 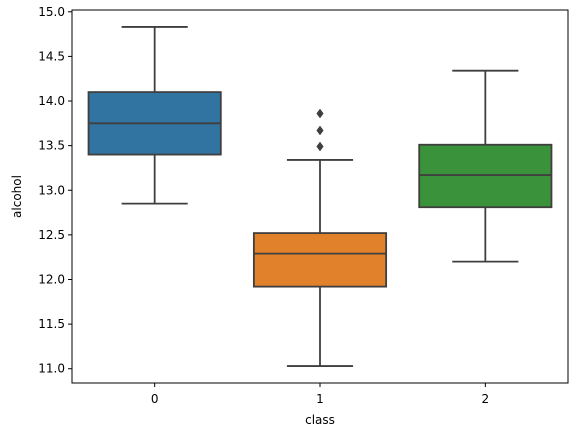 I want to click on y-tick-label: 14.0, so click(x=51, y=101).